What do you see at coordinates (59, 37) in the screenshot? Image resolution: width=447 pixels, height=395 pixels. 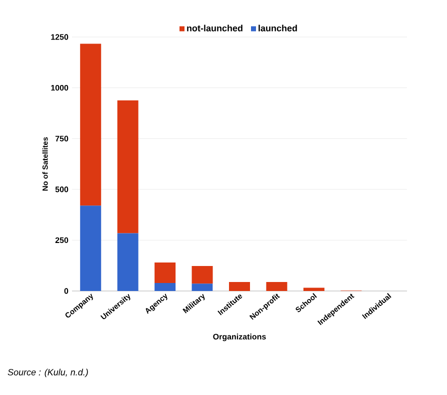 I see `y-tick-label: 1250` at bounding box center [59, 37].